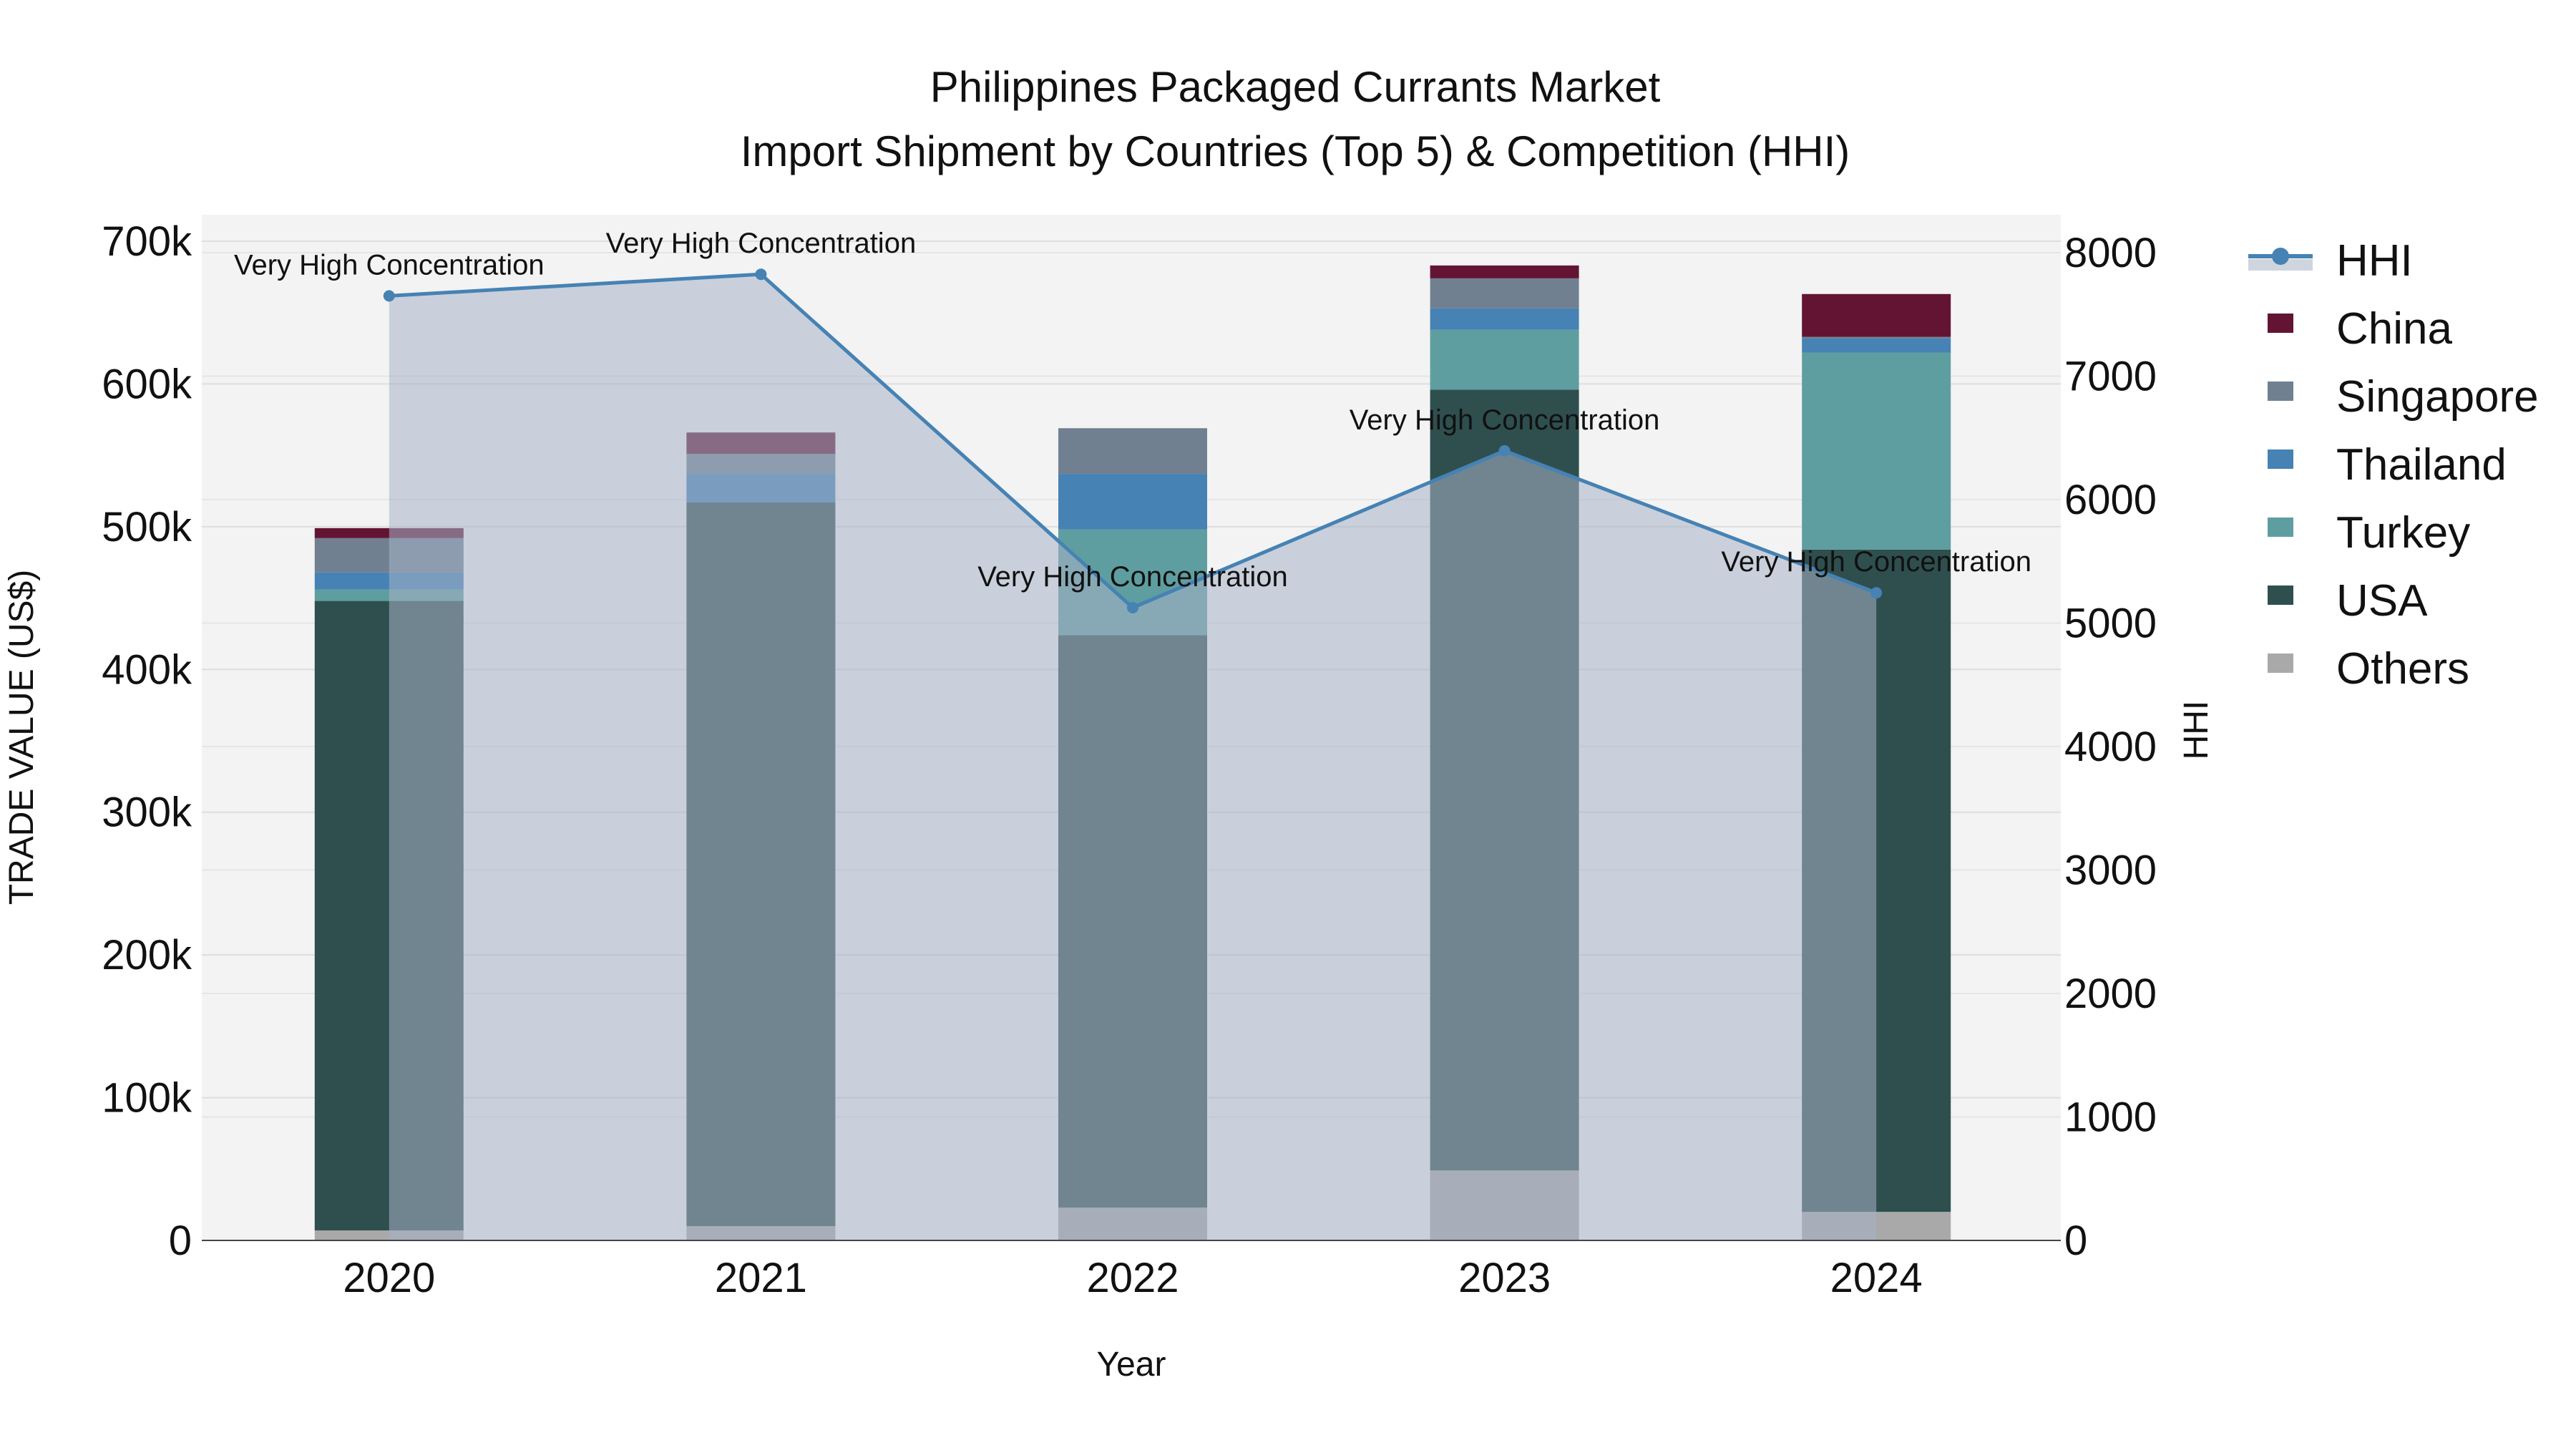 The width and height of the screenshot is (2576, 1453). I want to click on y2-axis-ticks: 0 1000 2000 3000 4000 5000 6000 7000 8000, so click(2110, 747).